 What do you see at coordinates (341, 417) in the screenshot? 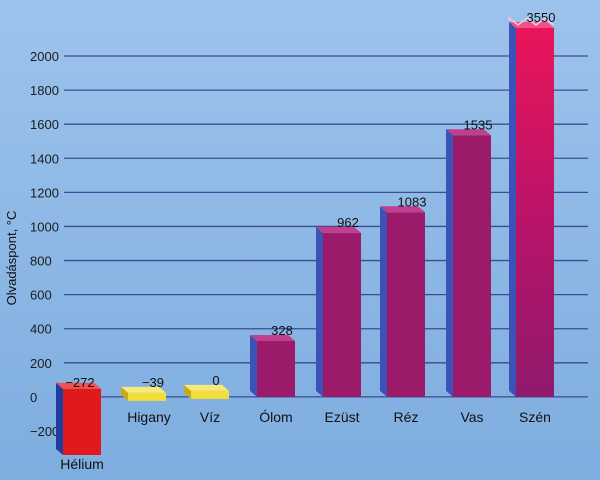
I see `category-label: Ezüst` at bounding box center [341, 417].